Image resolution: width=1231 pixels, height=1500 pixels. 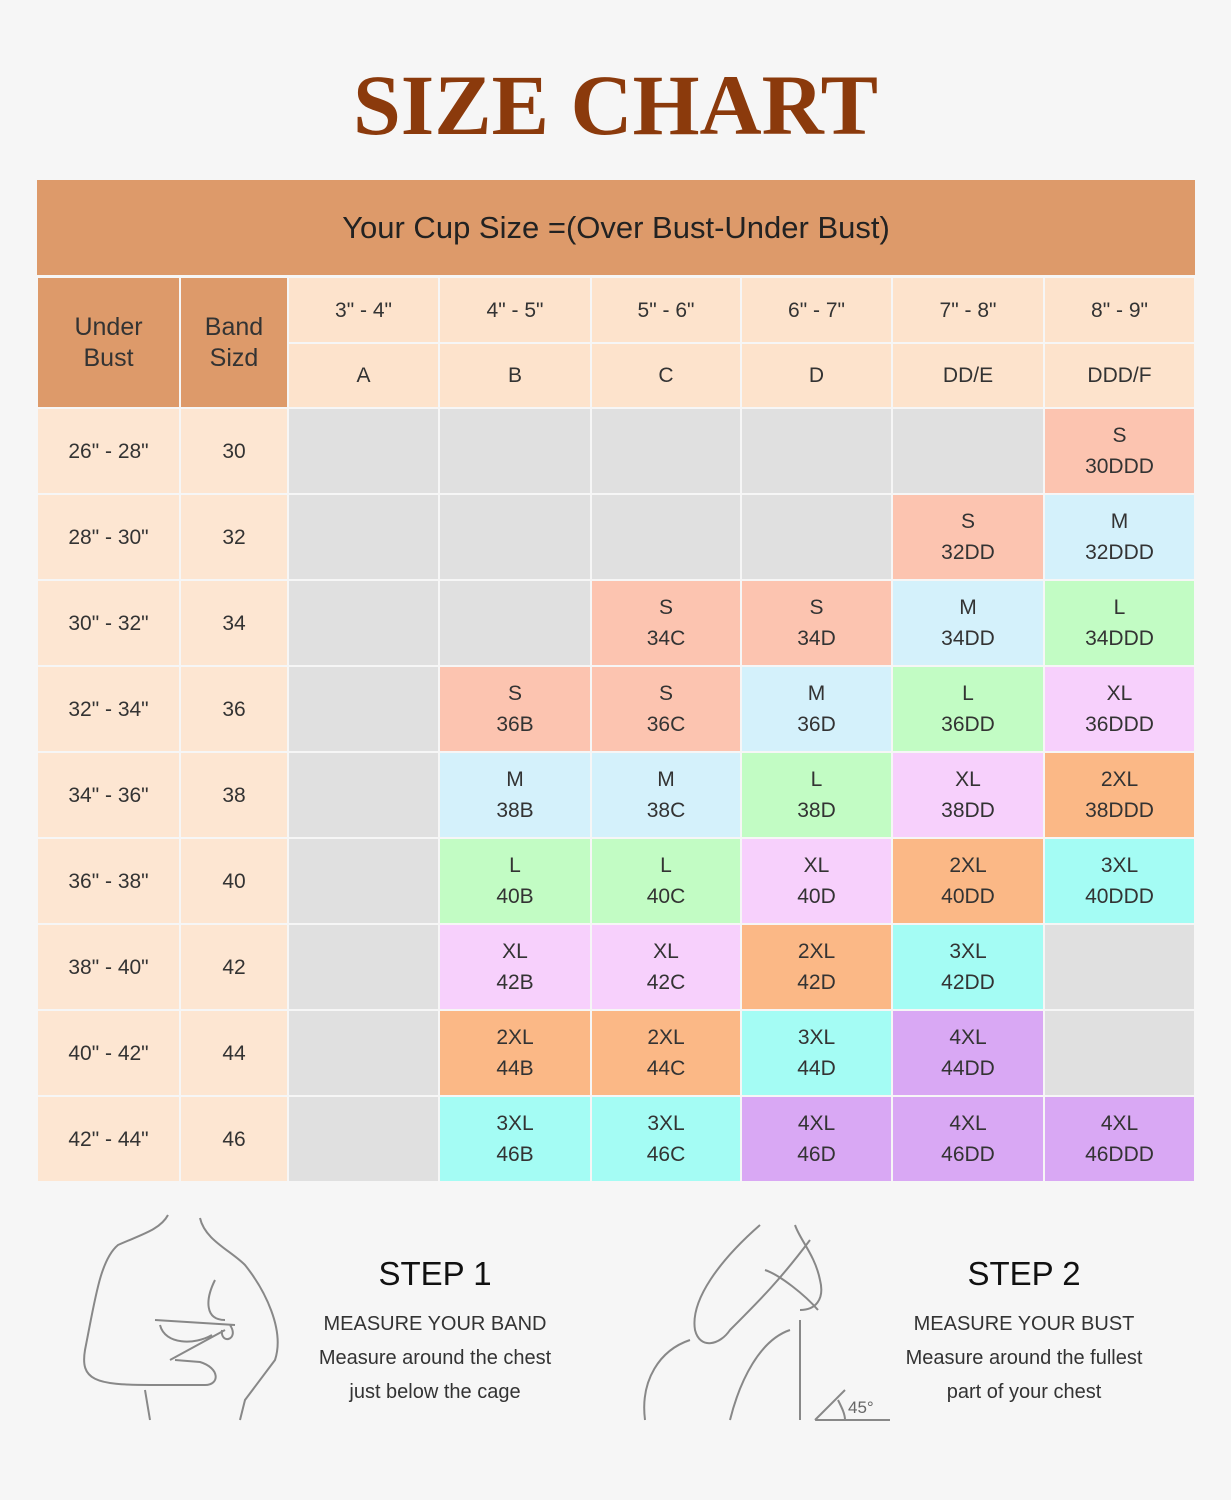 What do you see at coordinates (435, 1324) in the screenshot?
I see `step-subtitle: MEASURE YOUR BAND` at bounding box center [435, 1324].